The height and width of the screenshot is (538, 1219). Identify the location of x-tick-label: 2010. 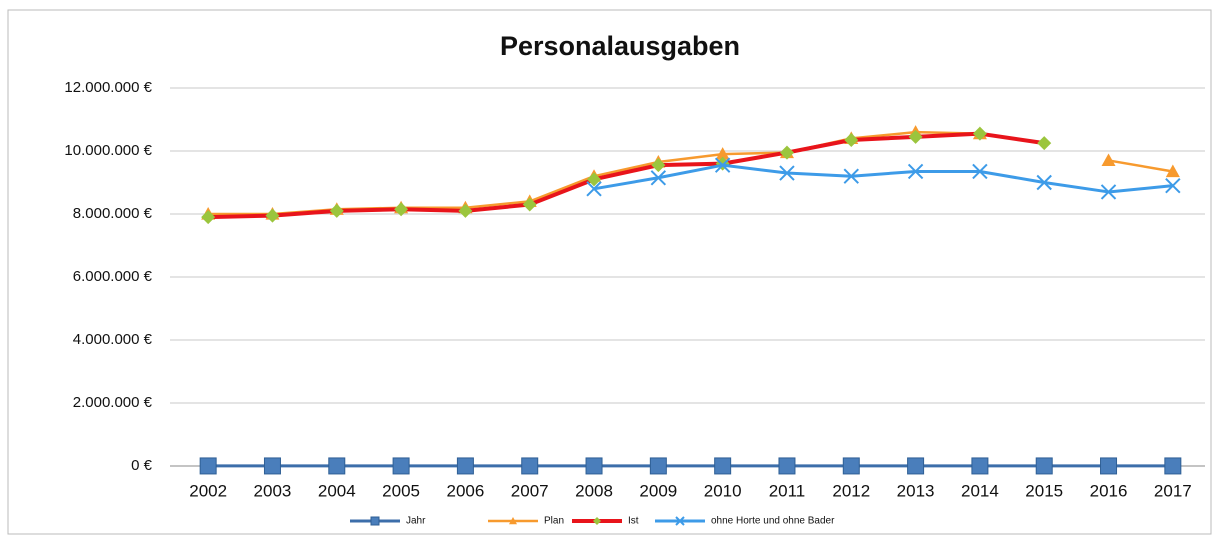
(723, 490).